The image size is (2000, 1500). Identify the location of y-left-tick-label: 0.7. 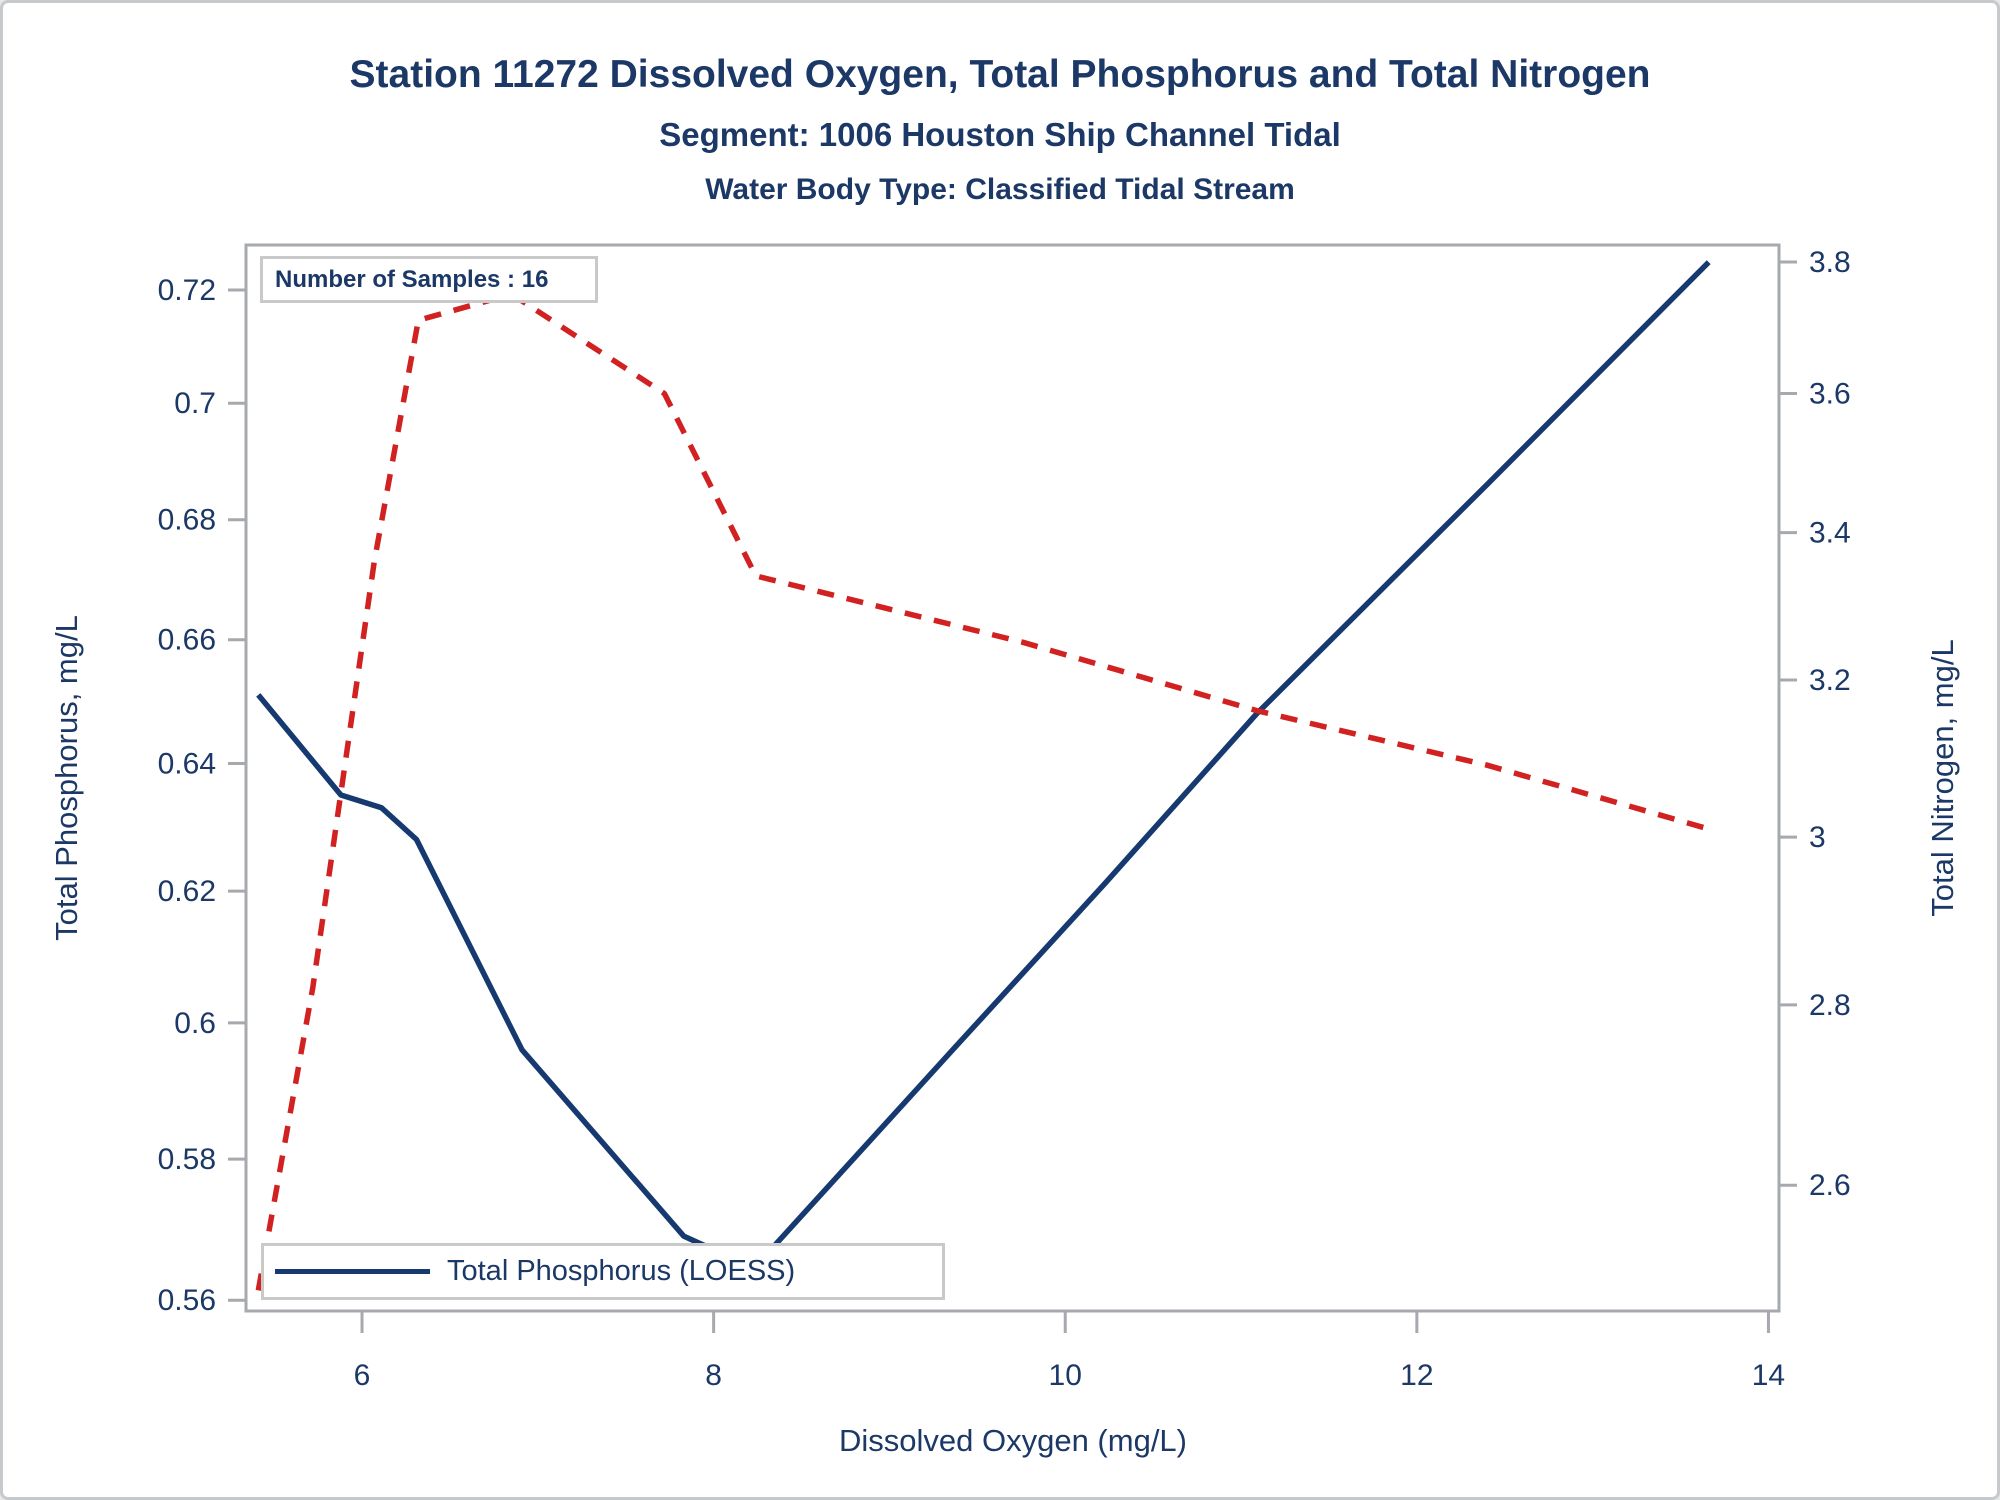
(195, 403).